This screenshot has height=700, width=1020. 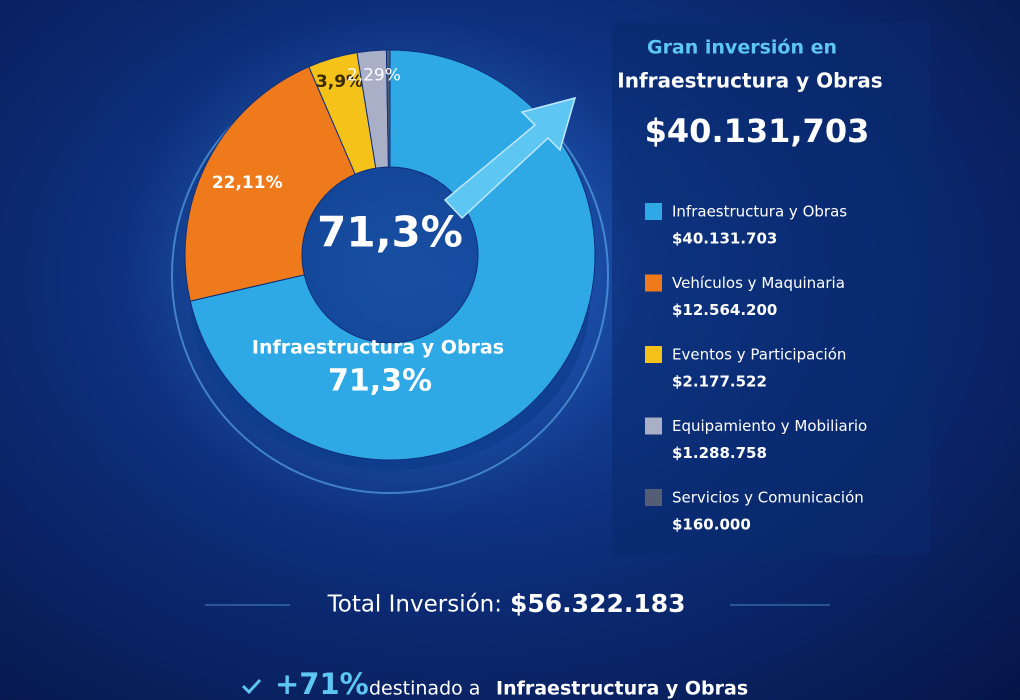 What do you see at coordinates (742, 48) in the screenshot?
I see `headline: Gran inversión en` at bounding box center [742, 48].